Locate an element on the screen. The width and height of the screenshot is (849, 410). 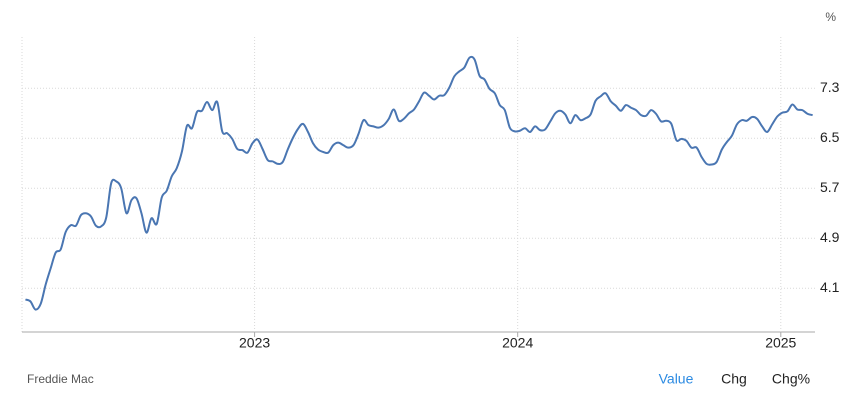
y-tick-label: 6.5 is located at coordinates (830, 137).